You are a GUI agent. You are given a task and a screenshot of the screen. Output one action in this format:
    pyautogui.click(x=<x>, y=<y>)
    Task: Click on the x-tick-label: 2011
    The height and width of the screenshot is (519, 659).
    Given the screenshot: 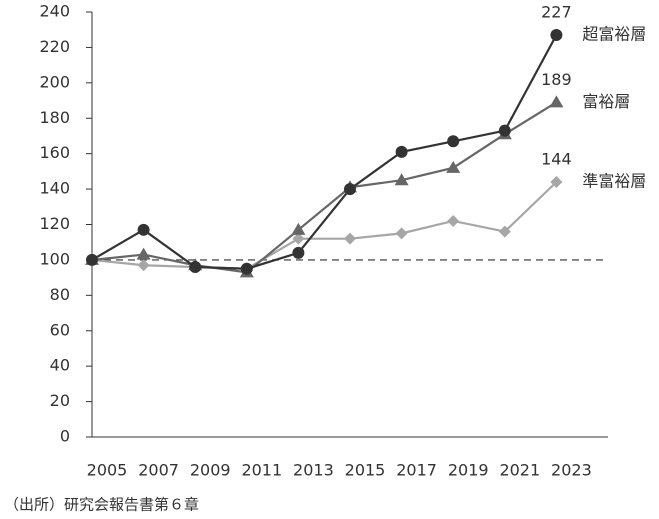 What is the action you would take?
    pyautogui.click(x=261, y=470)
    